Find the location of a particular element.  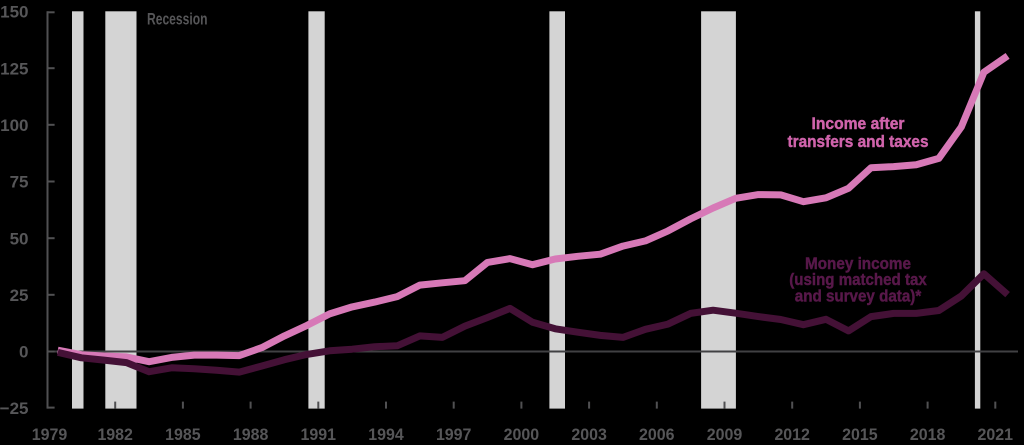

svg-text: 150 is located at coordinates (14, 12).